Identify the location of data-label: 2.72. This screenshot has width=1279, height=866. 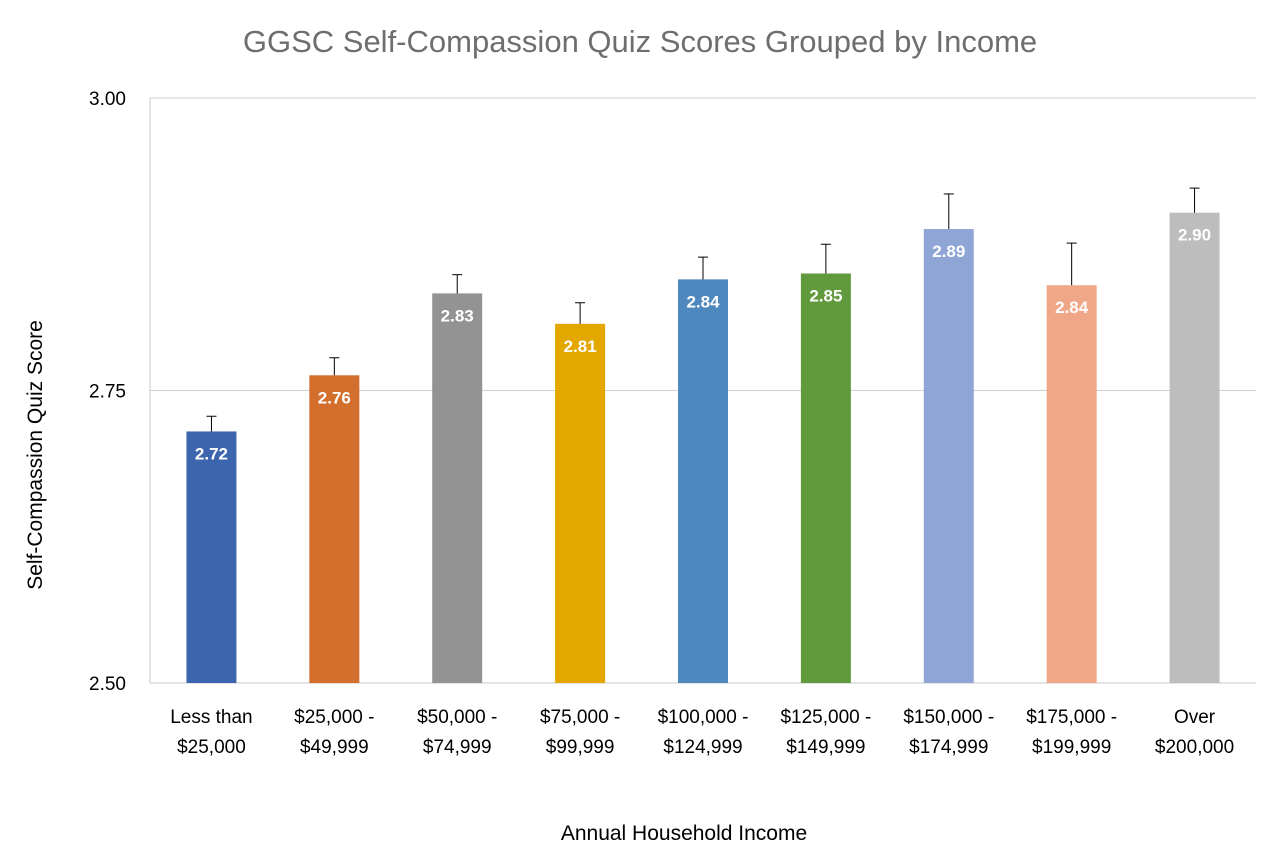
(211, 453).